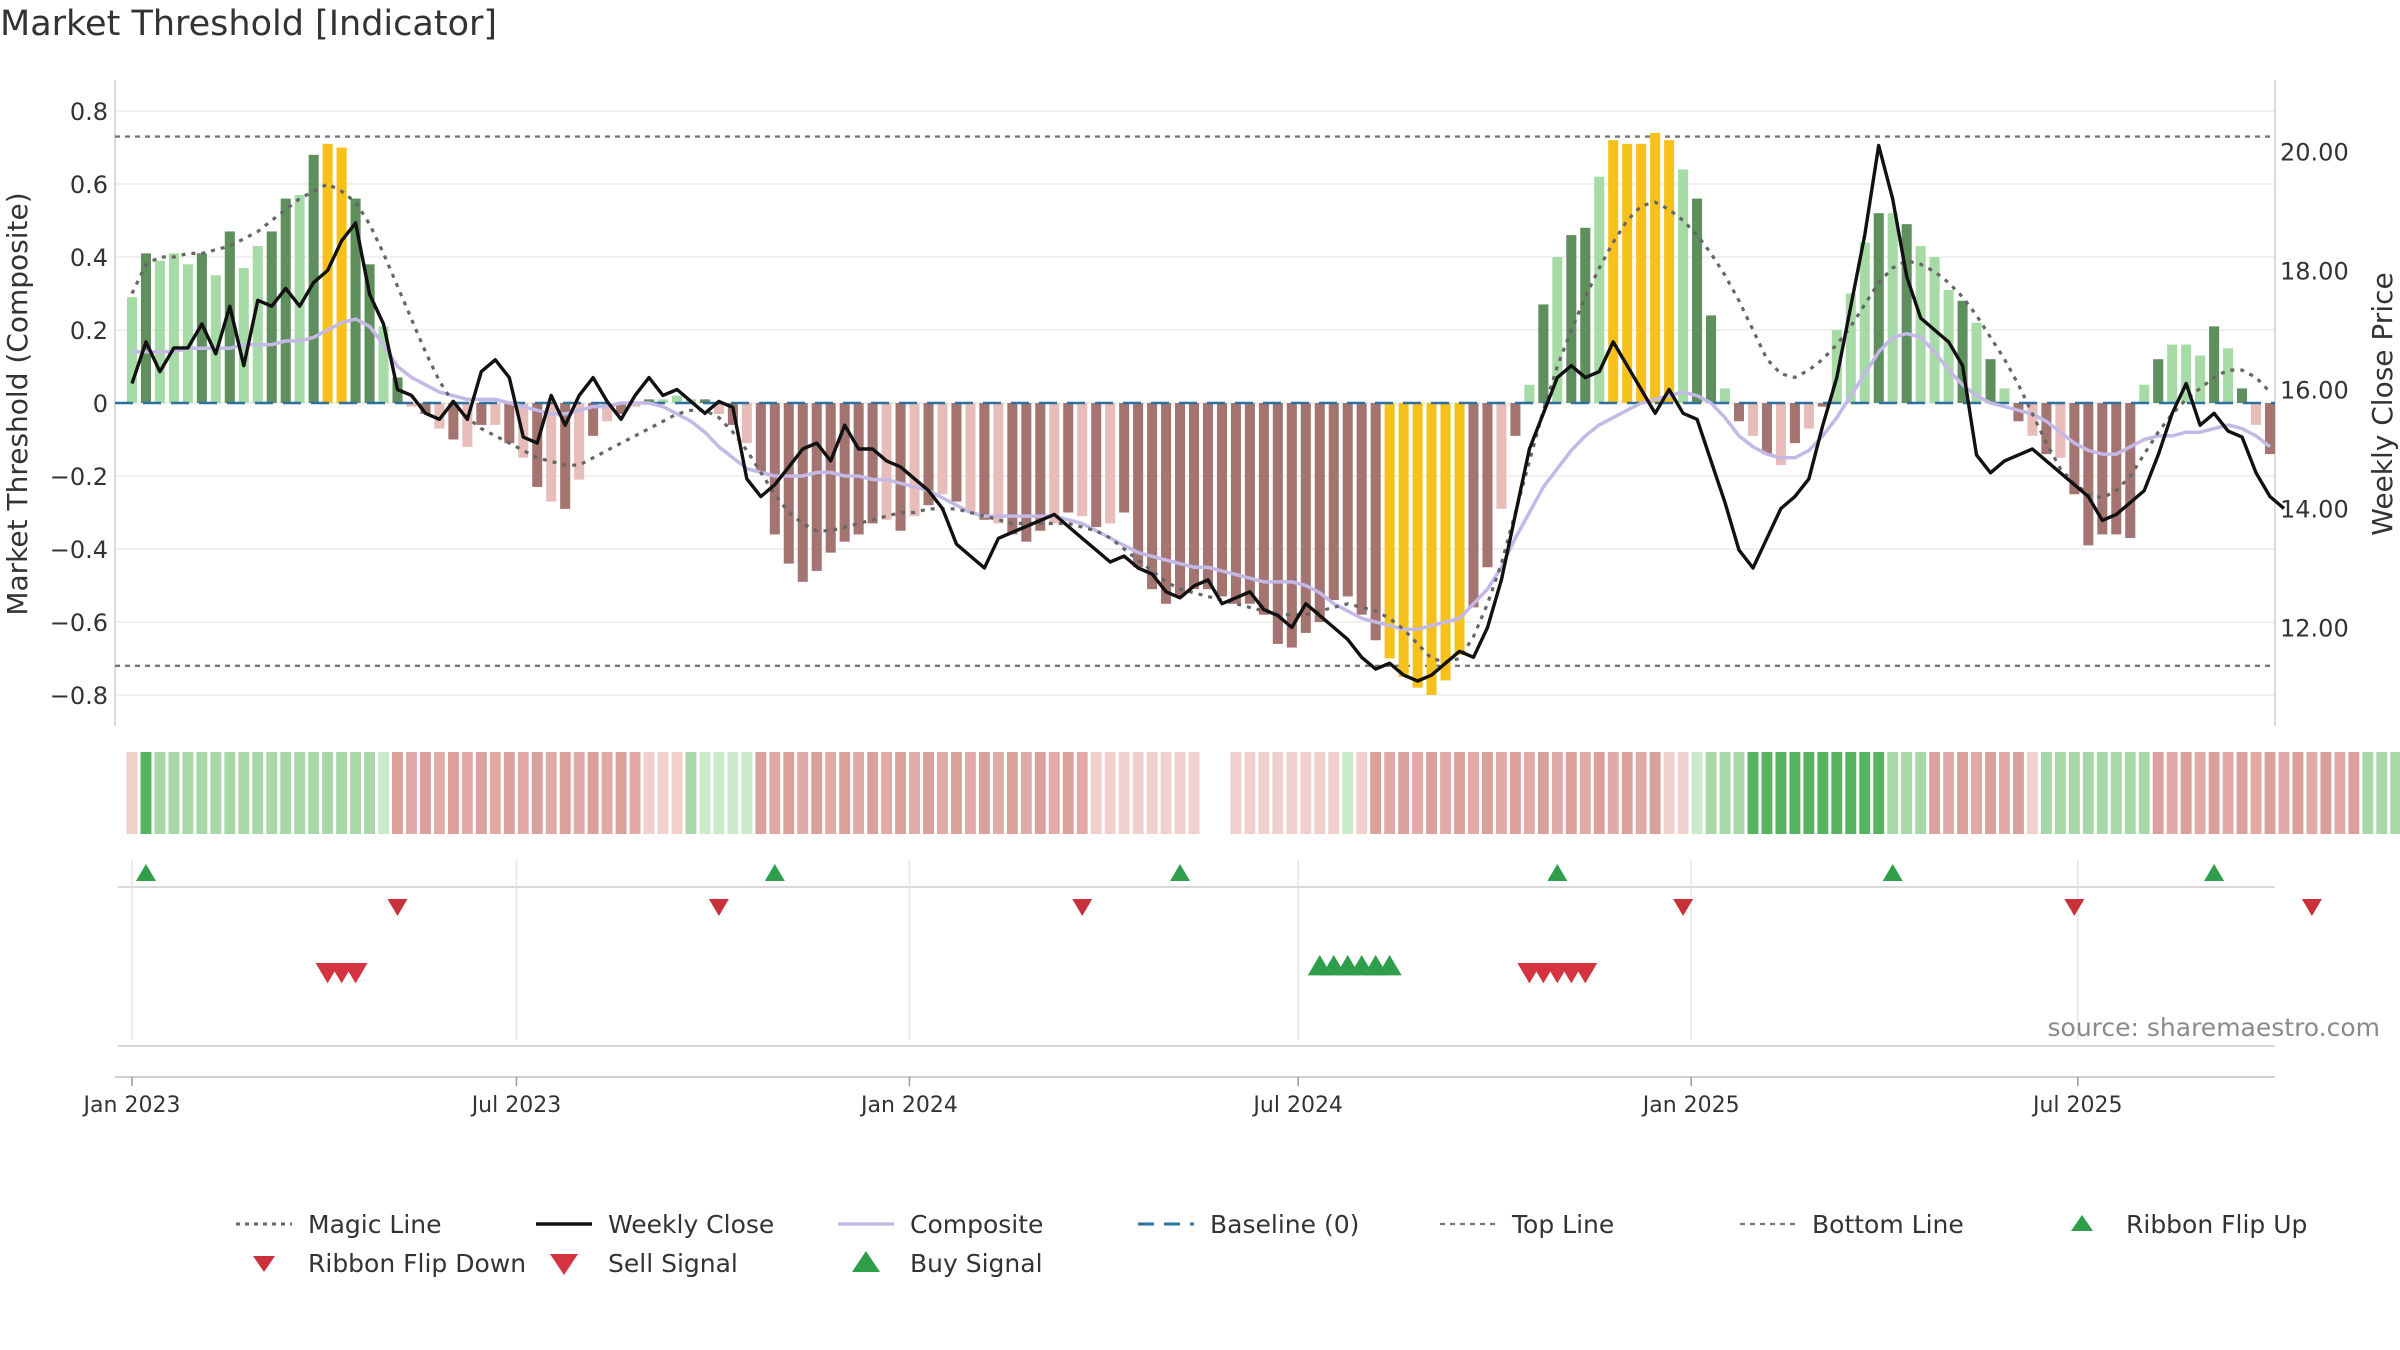 This screenshot has height=1350, width=2400. I want to click on x-tick-label: Jan 2023, so click(131, 1105).